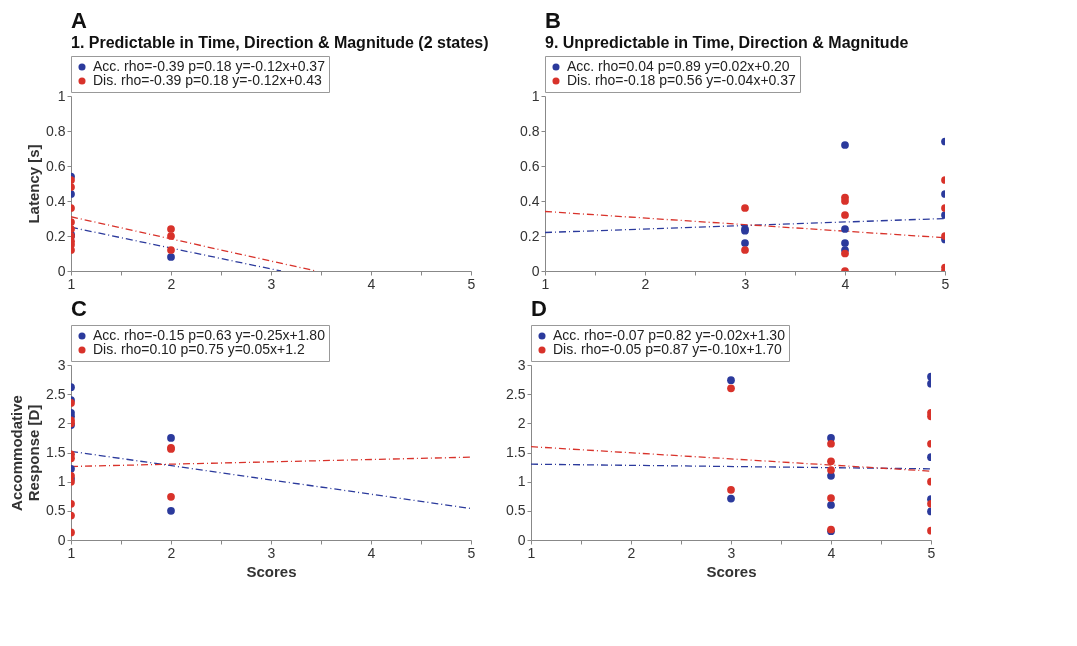  Describe the element at coordinates (209, 335) in the screenshot. I see `legend-label: Acc. rho=-0.15 p=0.63 y=-0.25x+1.80` at that location.